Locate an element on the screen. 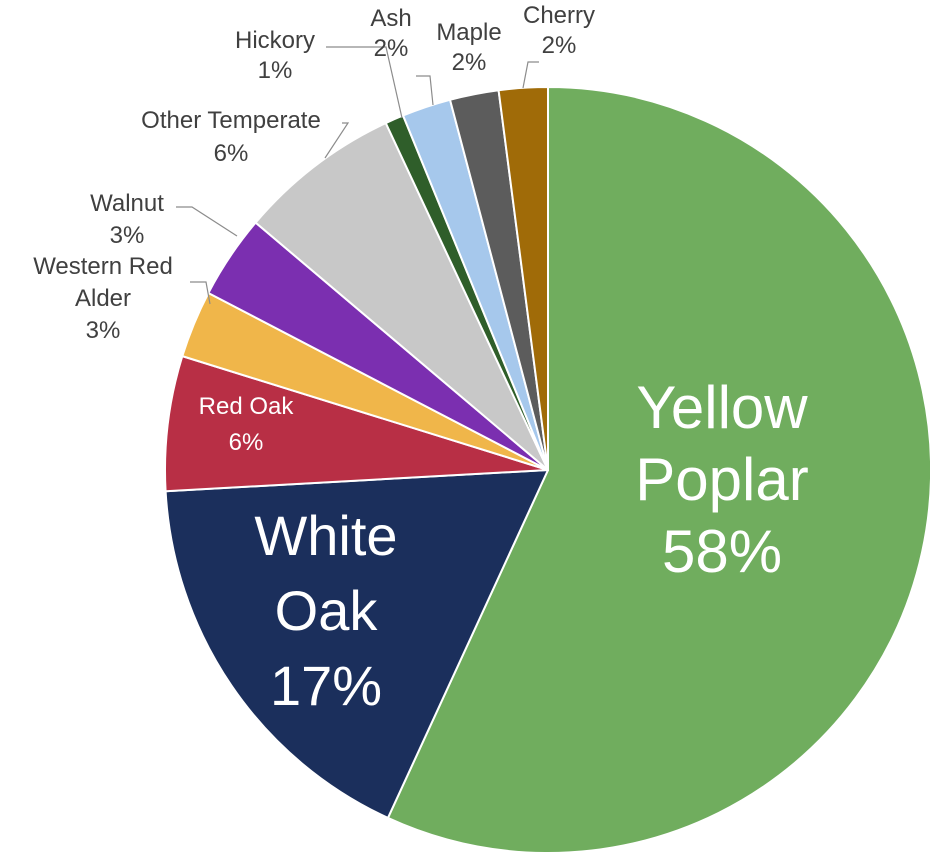 This screenshot has height=862, width=930. slice-name-line: Alder is located at coordinates (103, 298).